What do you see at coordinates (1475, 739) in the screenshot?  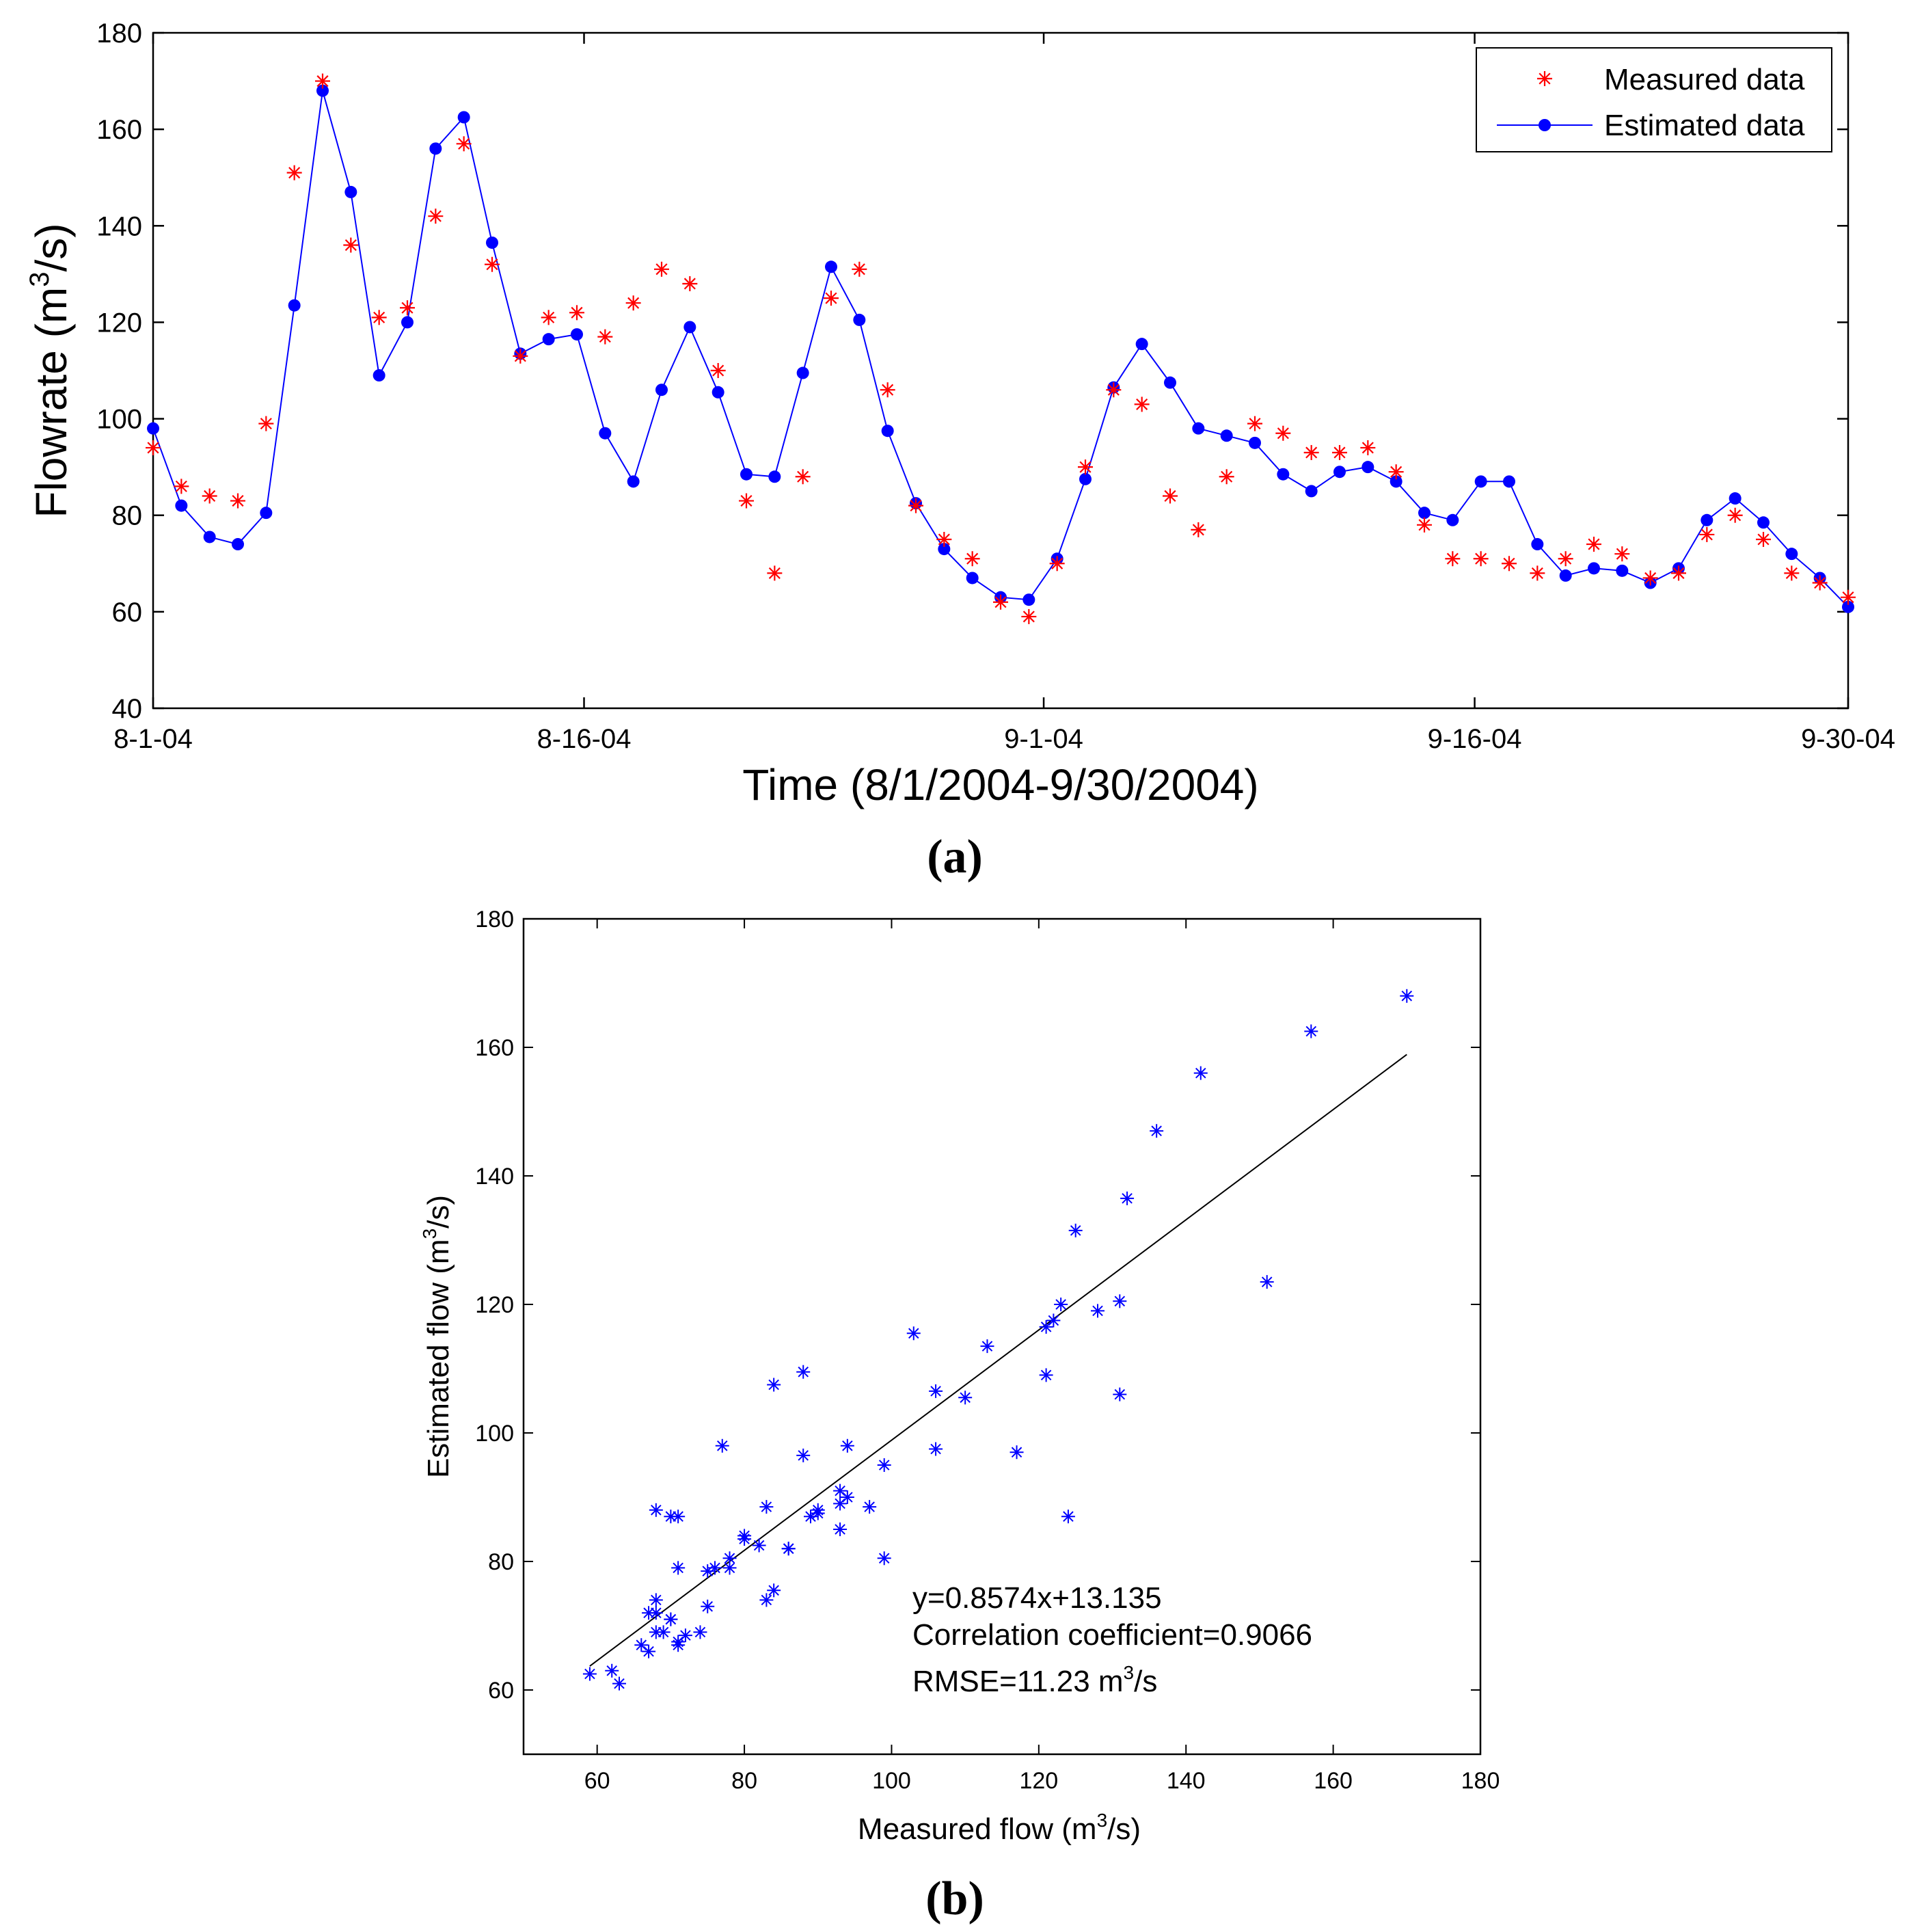 I see `x-tick-label: 9-16-04` at bounding box center [1475, 739].